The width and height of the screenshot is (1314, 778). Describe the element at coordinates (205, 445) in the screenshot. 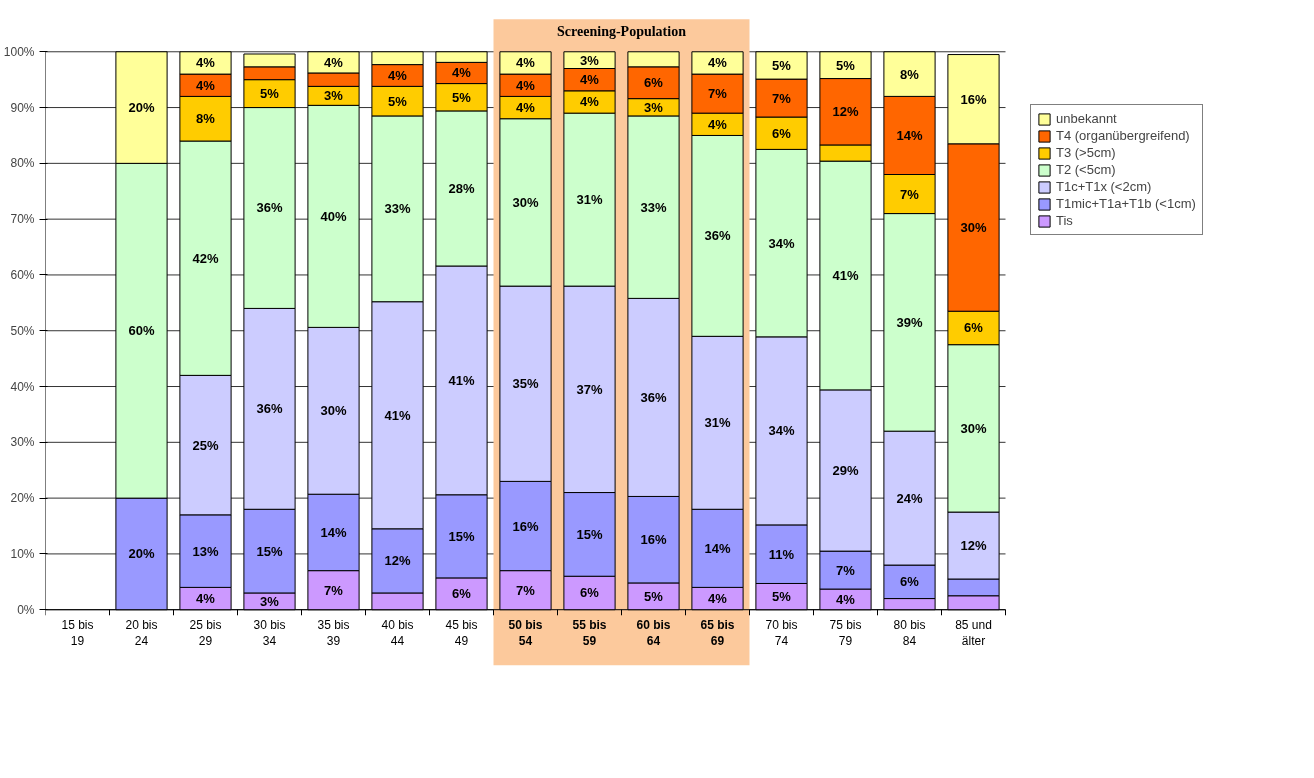

I see `data-label: 25%` at that location.